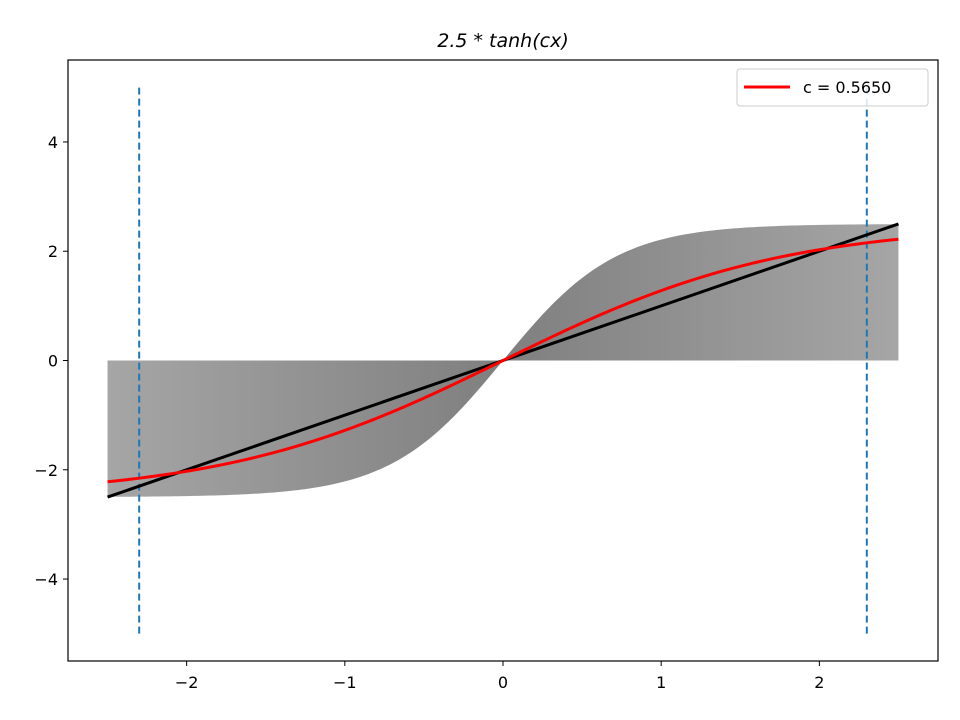 The height and width of the screenshot is (720, 960). I want to click on y-tick-label: 0, so click(53, 361).